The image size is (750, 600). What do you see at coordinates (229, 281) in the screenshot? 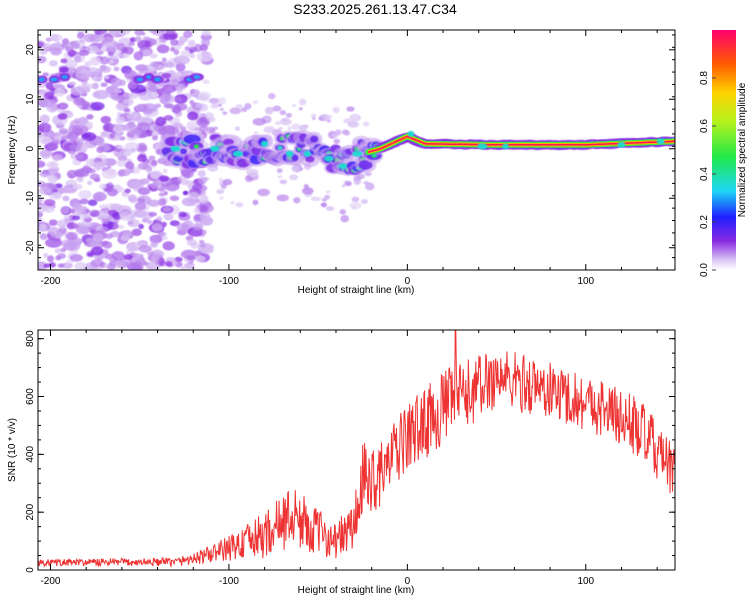
I see `spec-xtick-label: -100` at bounding box center [229, 281].